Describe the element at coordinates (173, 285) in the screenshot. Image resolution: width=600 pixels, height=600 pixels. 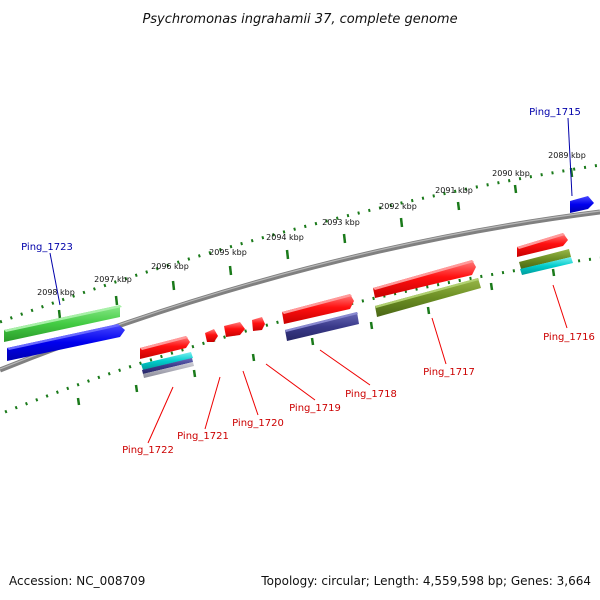
I see `tick-2096` at that location.